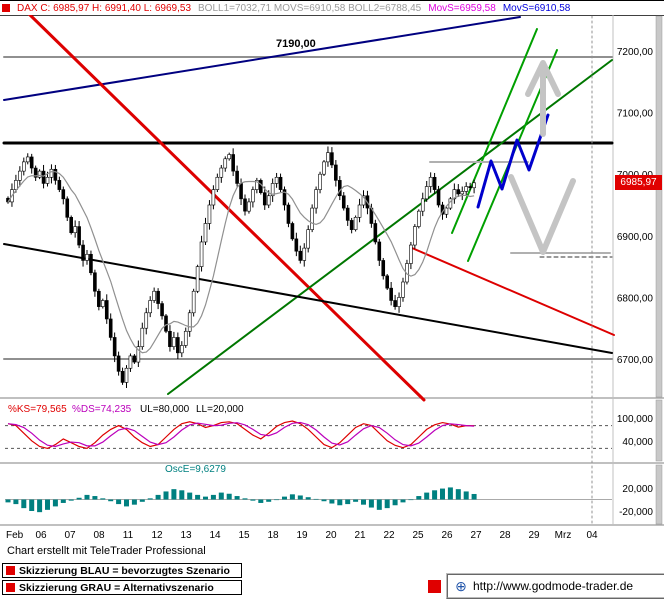 The width and height of the screenshot is (664, 603). What do you see at coordinates (635, 52) in the screenshot?
I see `price-tick-label: 7200,00` at bounding box center [635, 52].